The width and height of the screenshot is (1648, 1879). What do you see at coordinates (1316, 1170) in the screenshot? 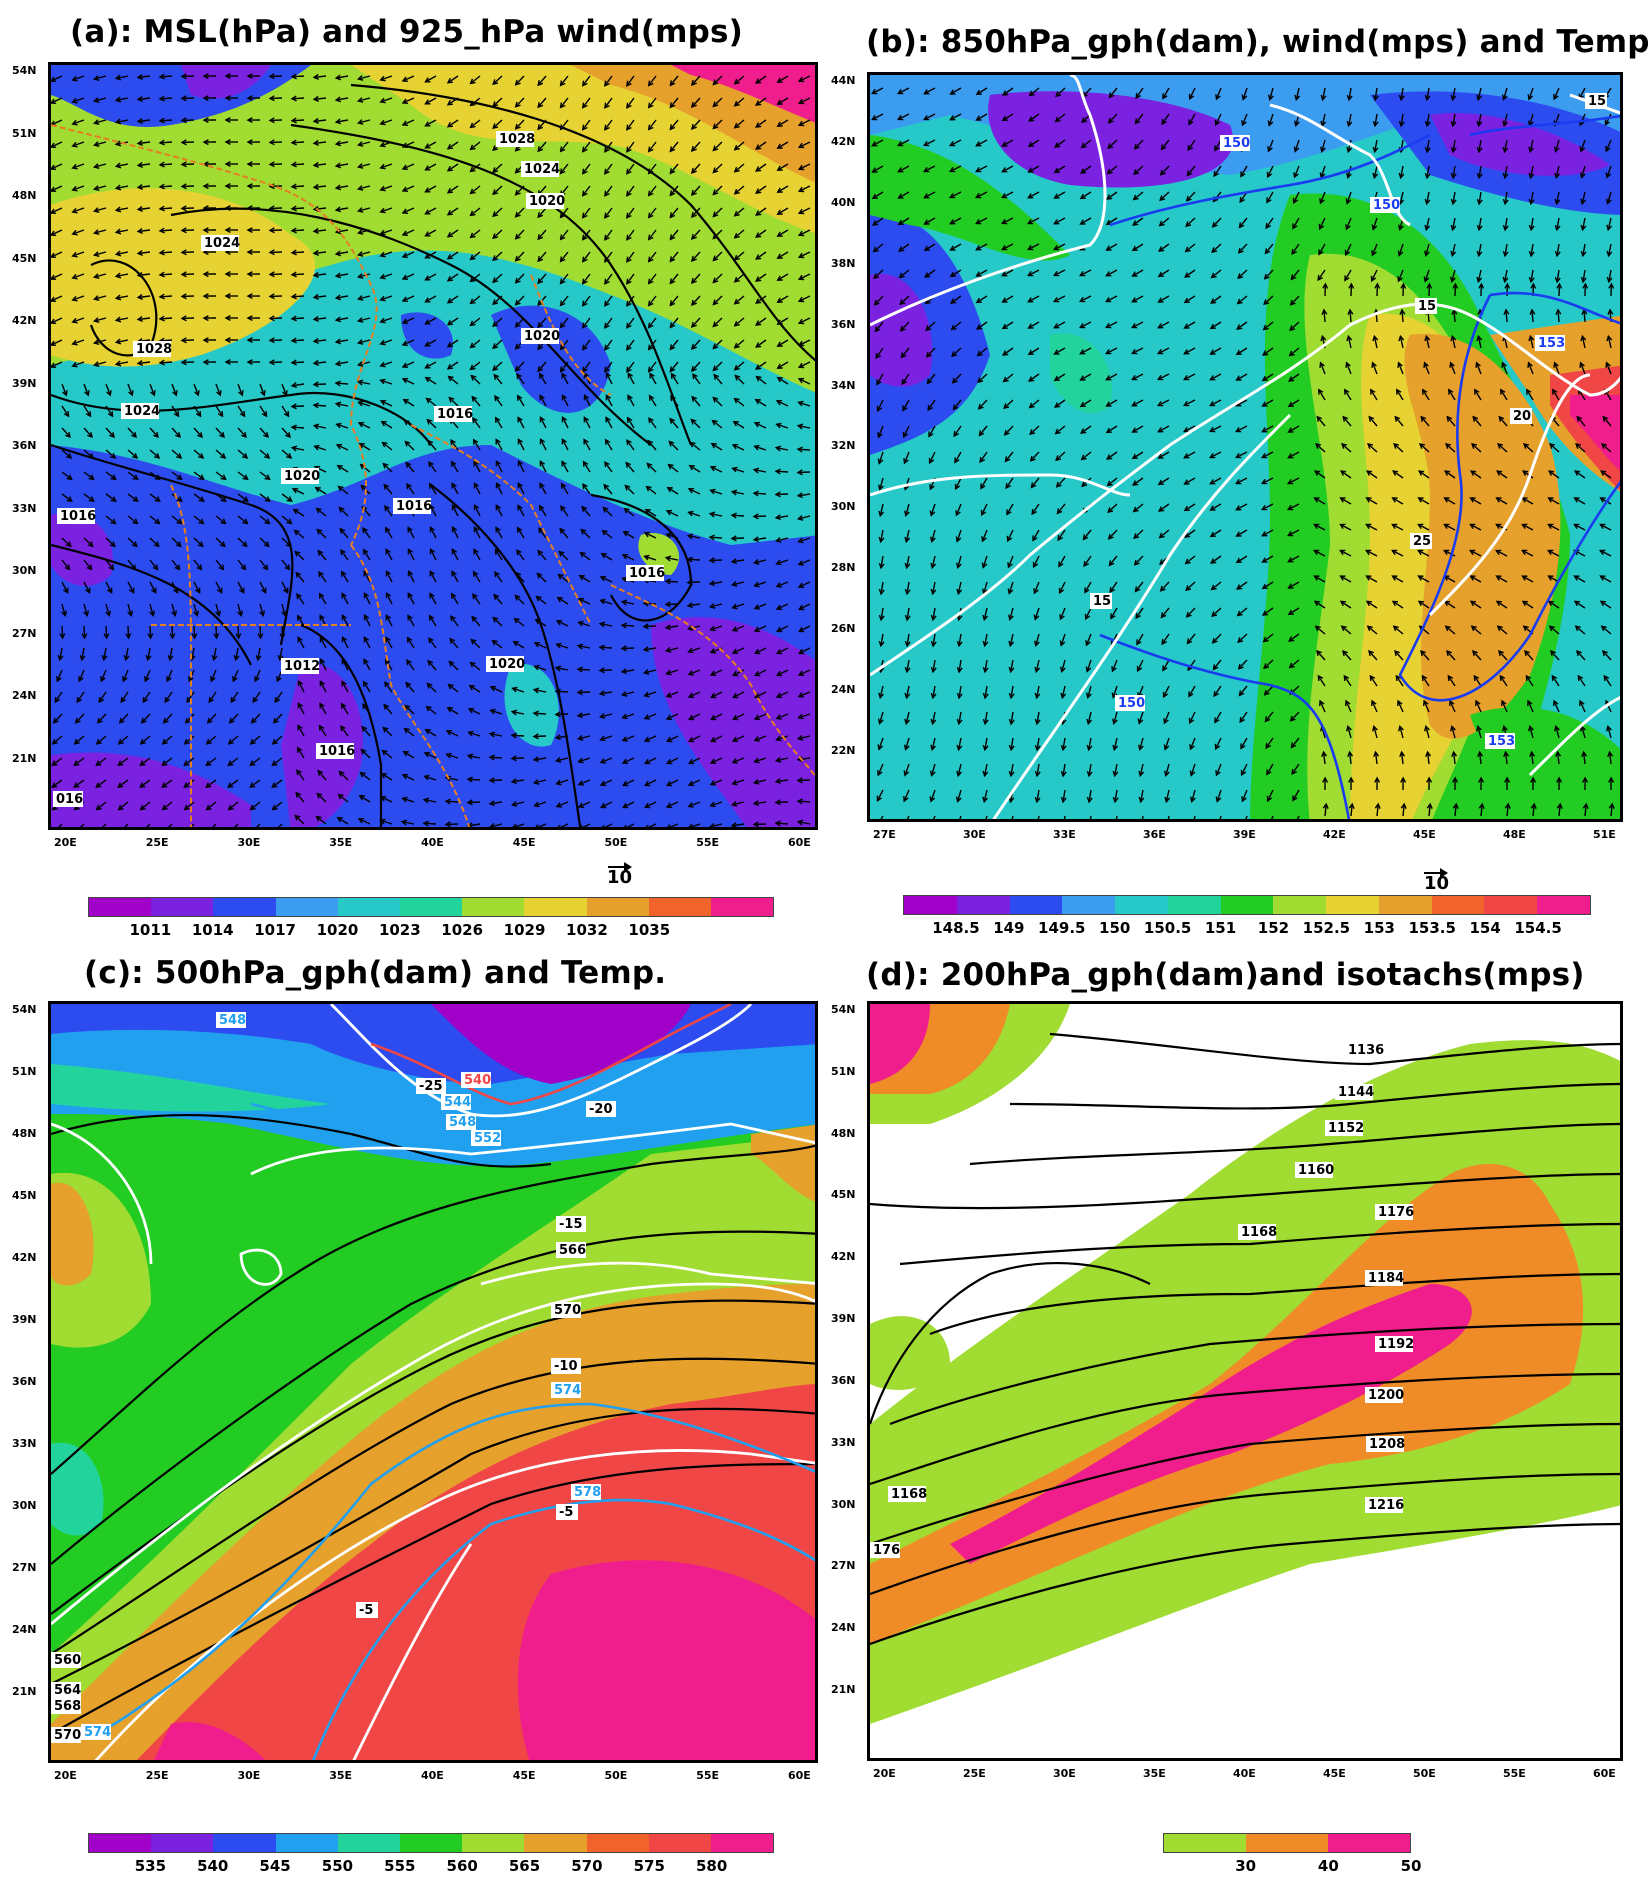
I see `contour-label: 1160` at bounding box center [1316, 1170].